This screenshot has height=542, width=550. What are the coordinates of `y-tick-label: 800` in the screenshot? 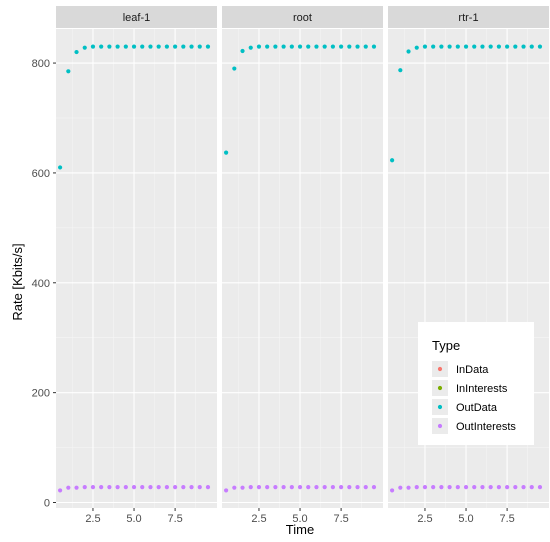 It's located at (41, 64).